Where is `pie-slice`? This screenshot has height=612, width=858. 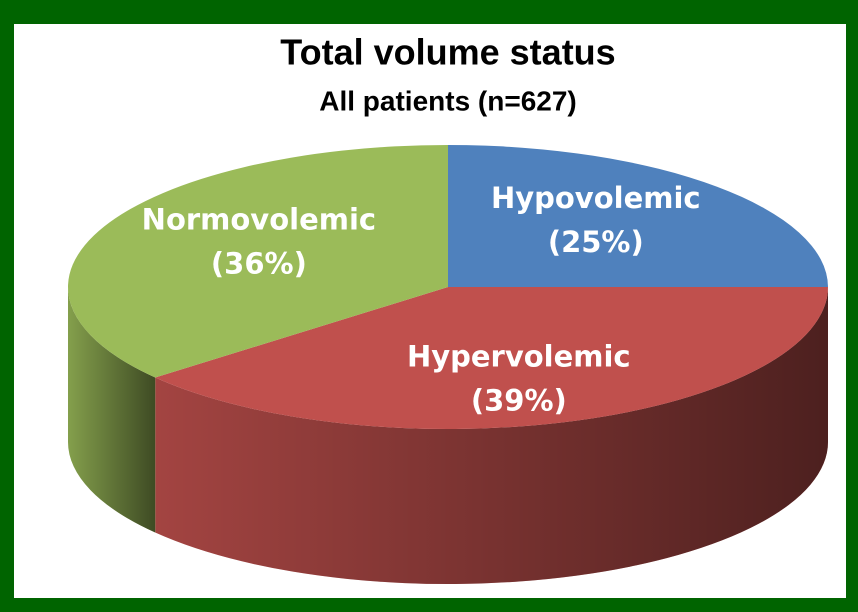 pie-slice is located at coordinates (638, 216).